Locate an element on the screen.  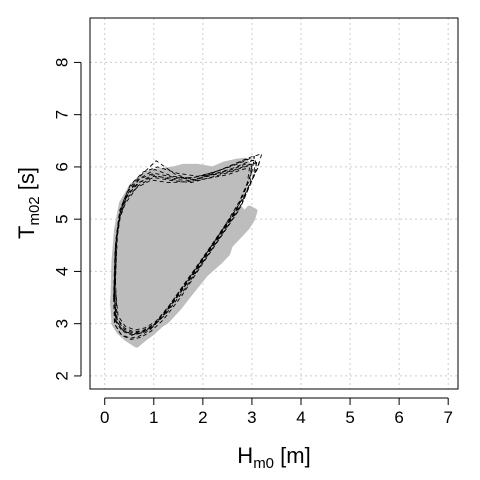
y-tick-label-5: 5 is located at coordinates (62, 218).